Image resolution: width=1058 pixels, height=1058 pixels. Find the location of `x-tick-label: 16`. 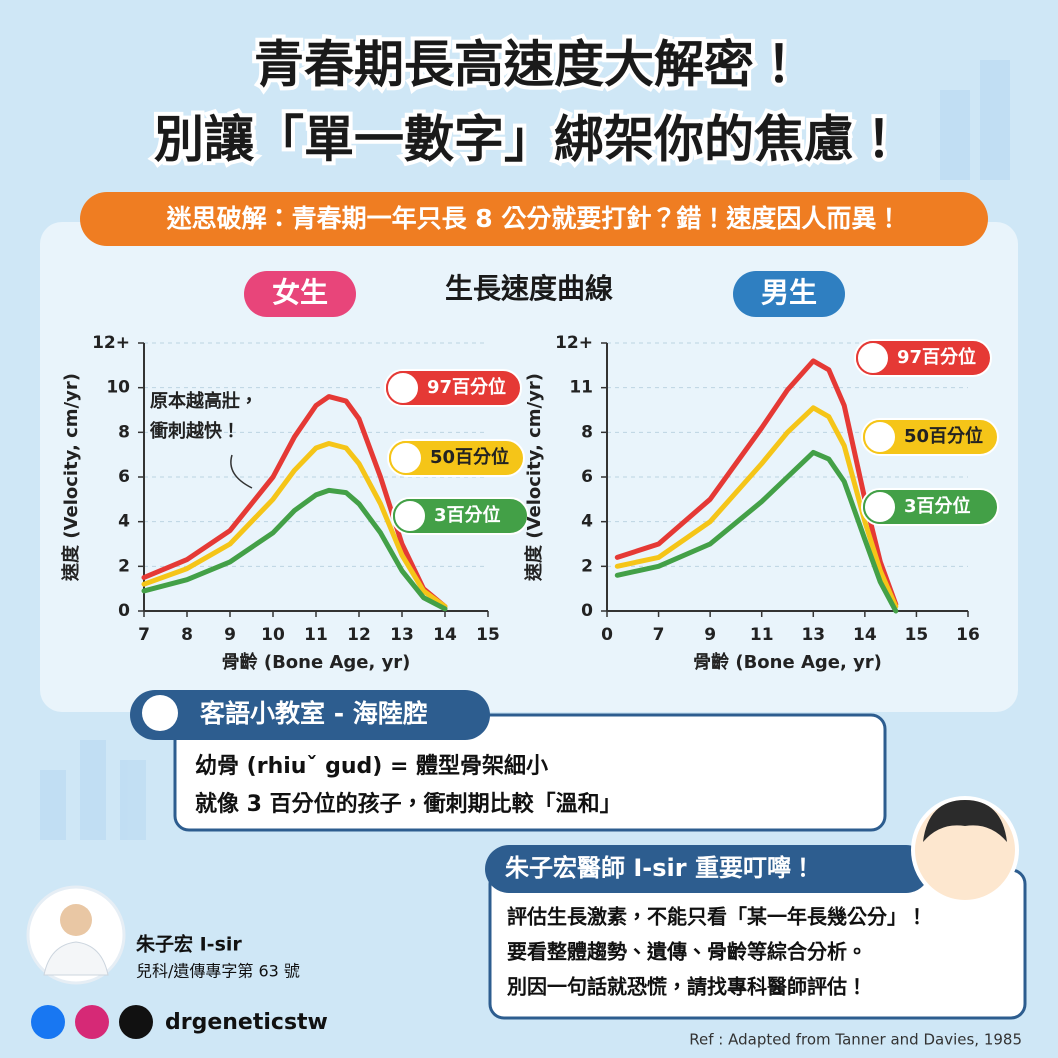

x-tick-label: 16 is located at coordinates (968, 635).